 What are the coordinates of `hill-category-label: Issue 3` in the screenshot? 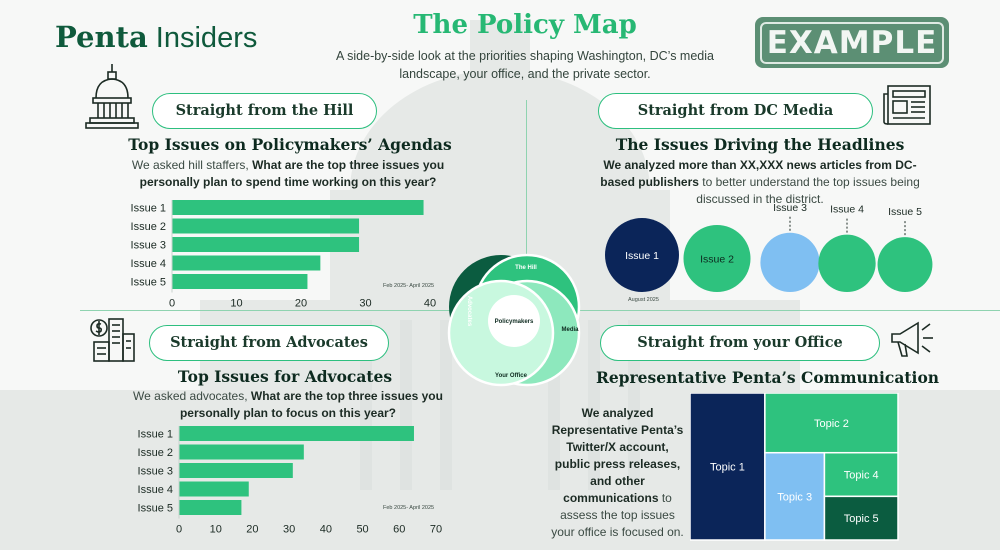 It's located at (148, 246).